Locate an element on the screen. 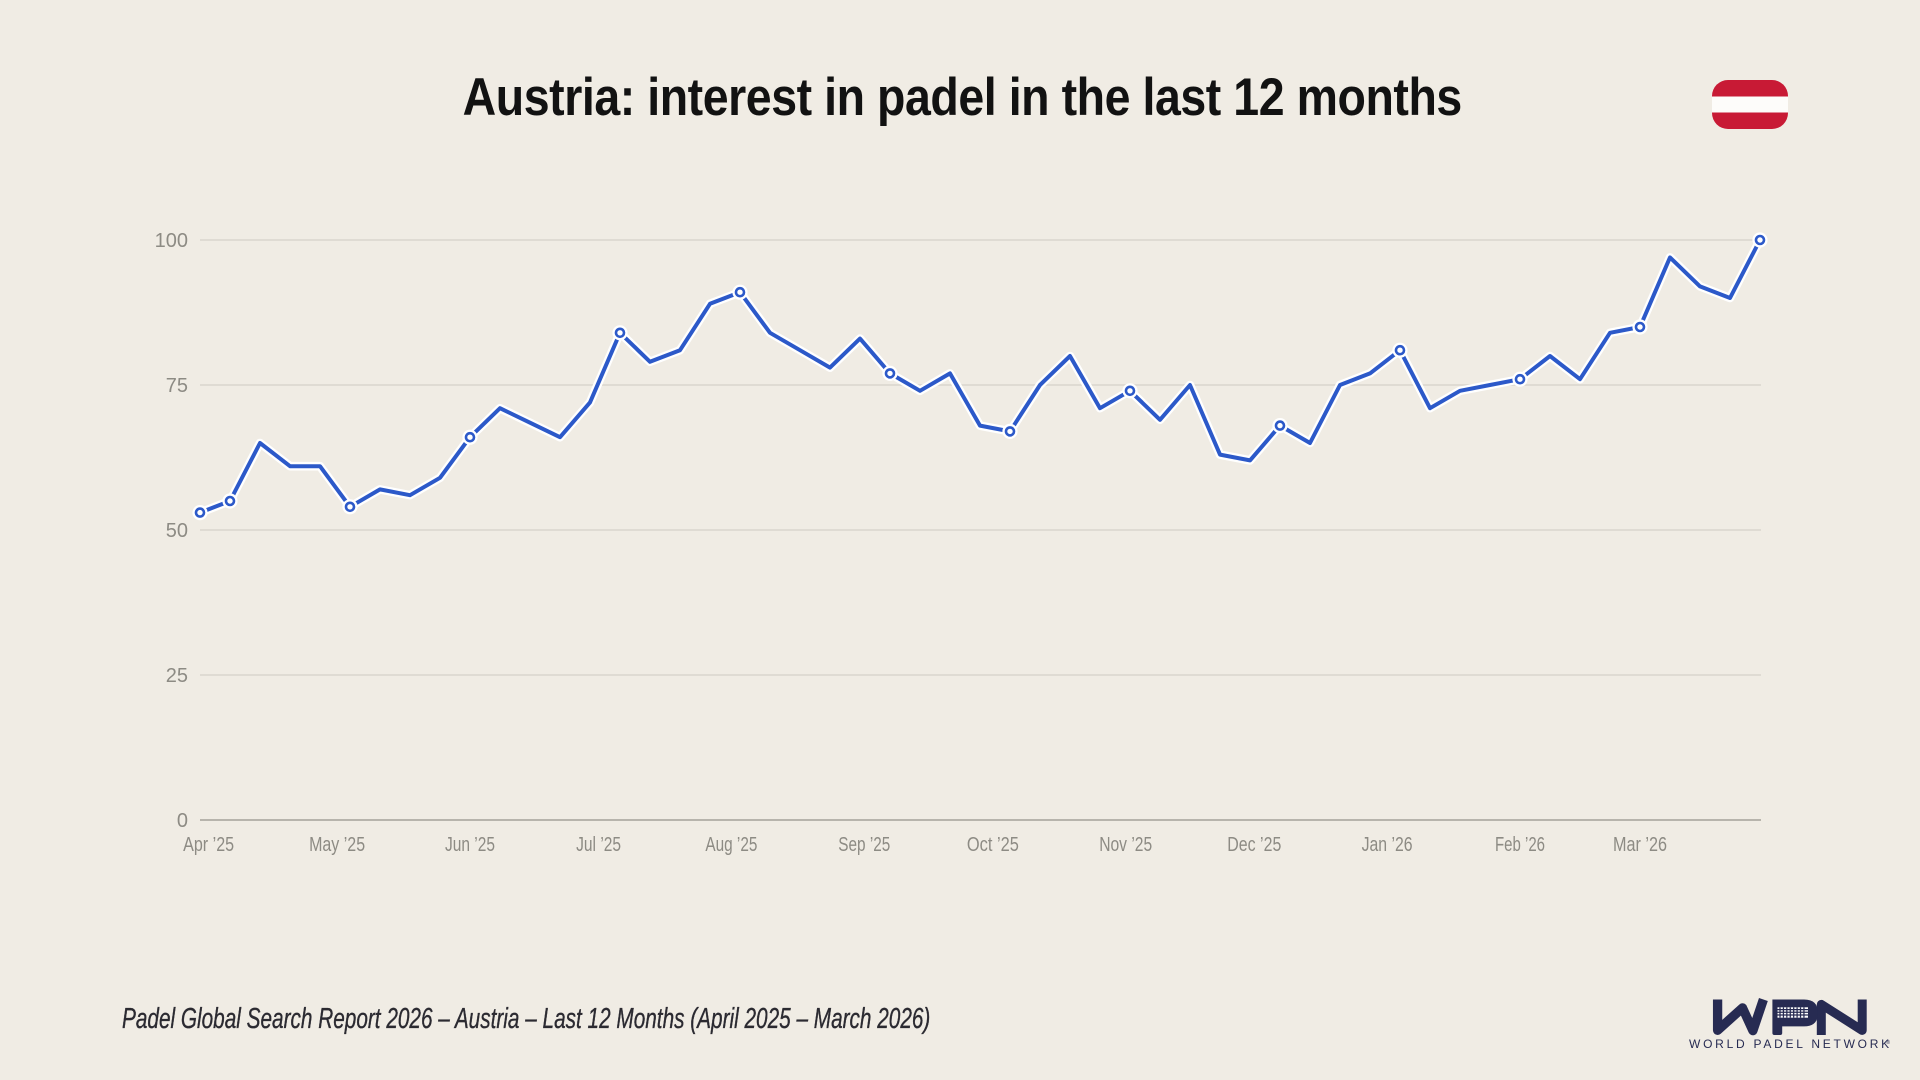  svg-text: Apr ’25 is located at coordinates (208, 845).